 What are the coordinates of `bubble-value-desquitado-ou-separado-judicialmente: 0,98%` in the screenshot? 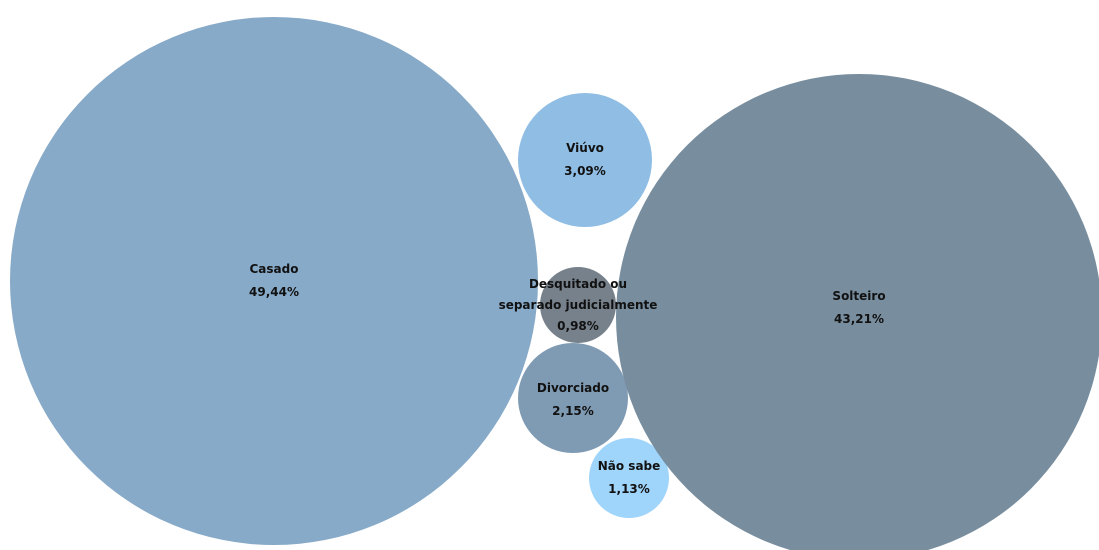 It's located at (578, 326).